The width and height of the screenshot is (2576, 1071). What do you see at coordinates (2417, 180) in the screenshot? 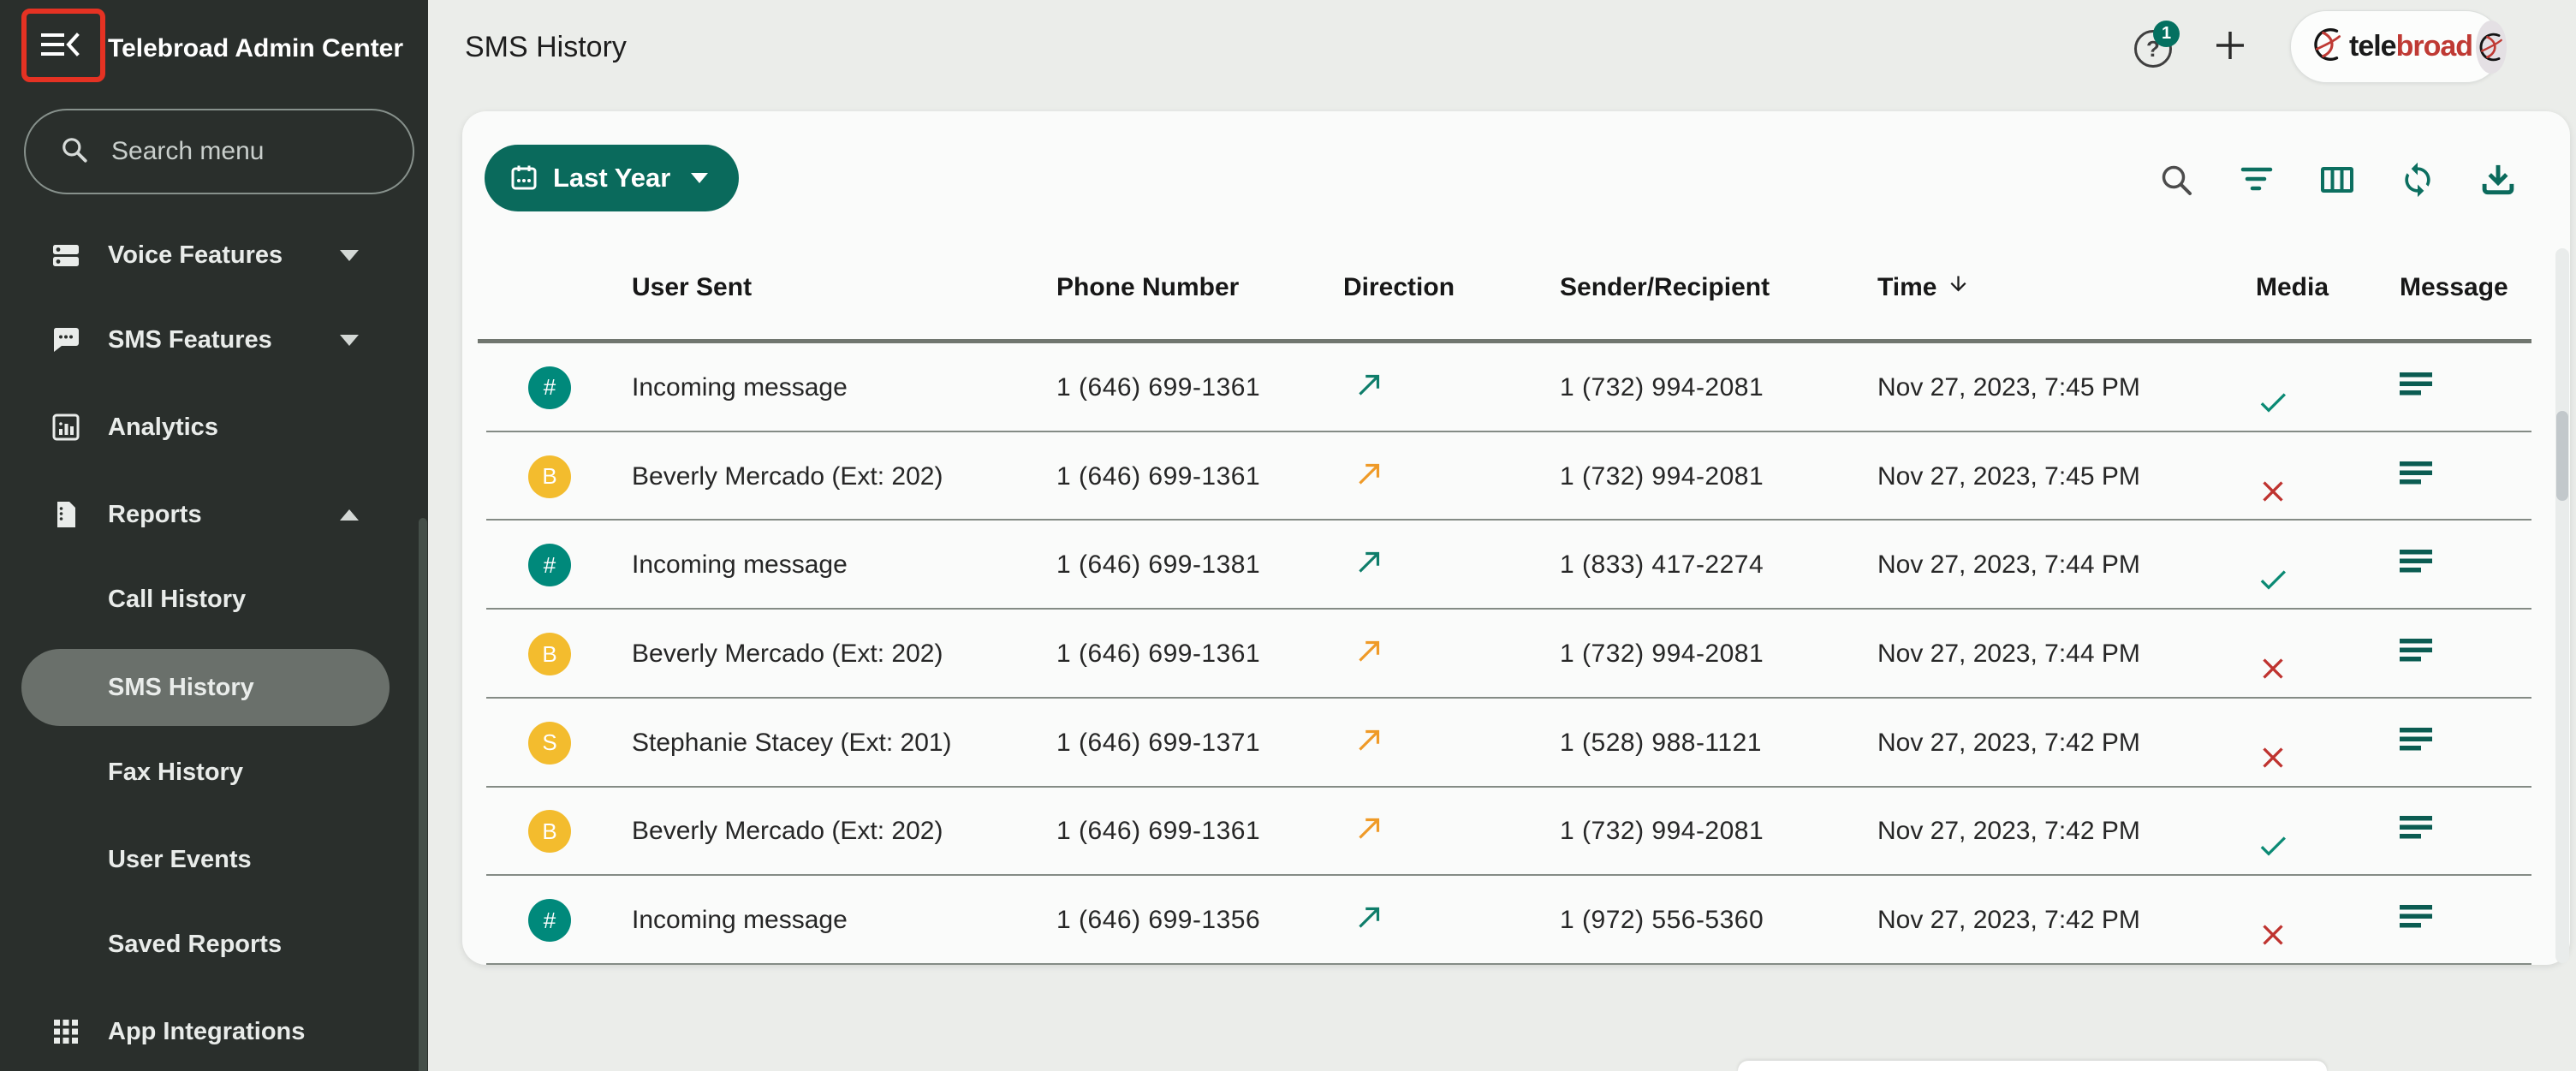
I see `refresh-icon` at bounding box center [2417, 180].